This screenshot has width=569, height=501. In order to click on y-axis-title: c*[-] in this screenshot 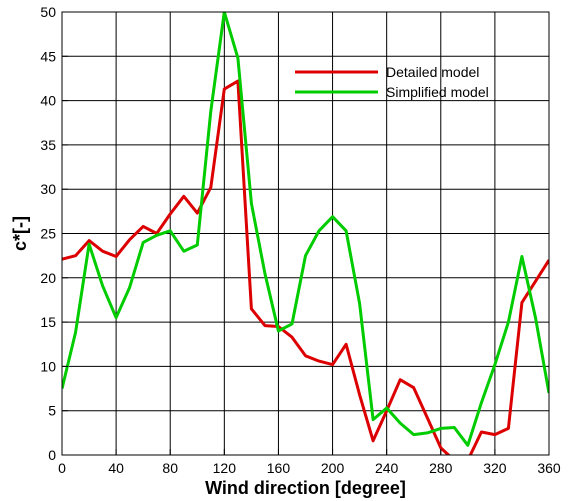, I will do `click(20, 233)`.